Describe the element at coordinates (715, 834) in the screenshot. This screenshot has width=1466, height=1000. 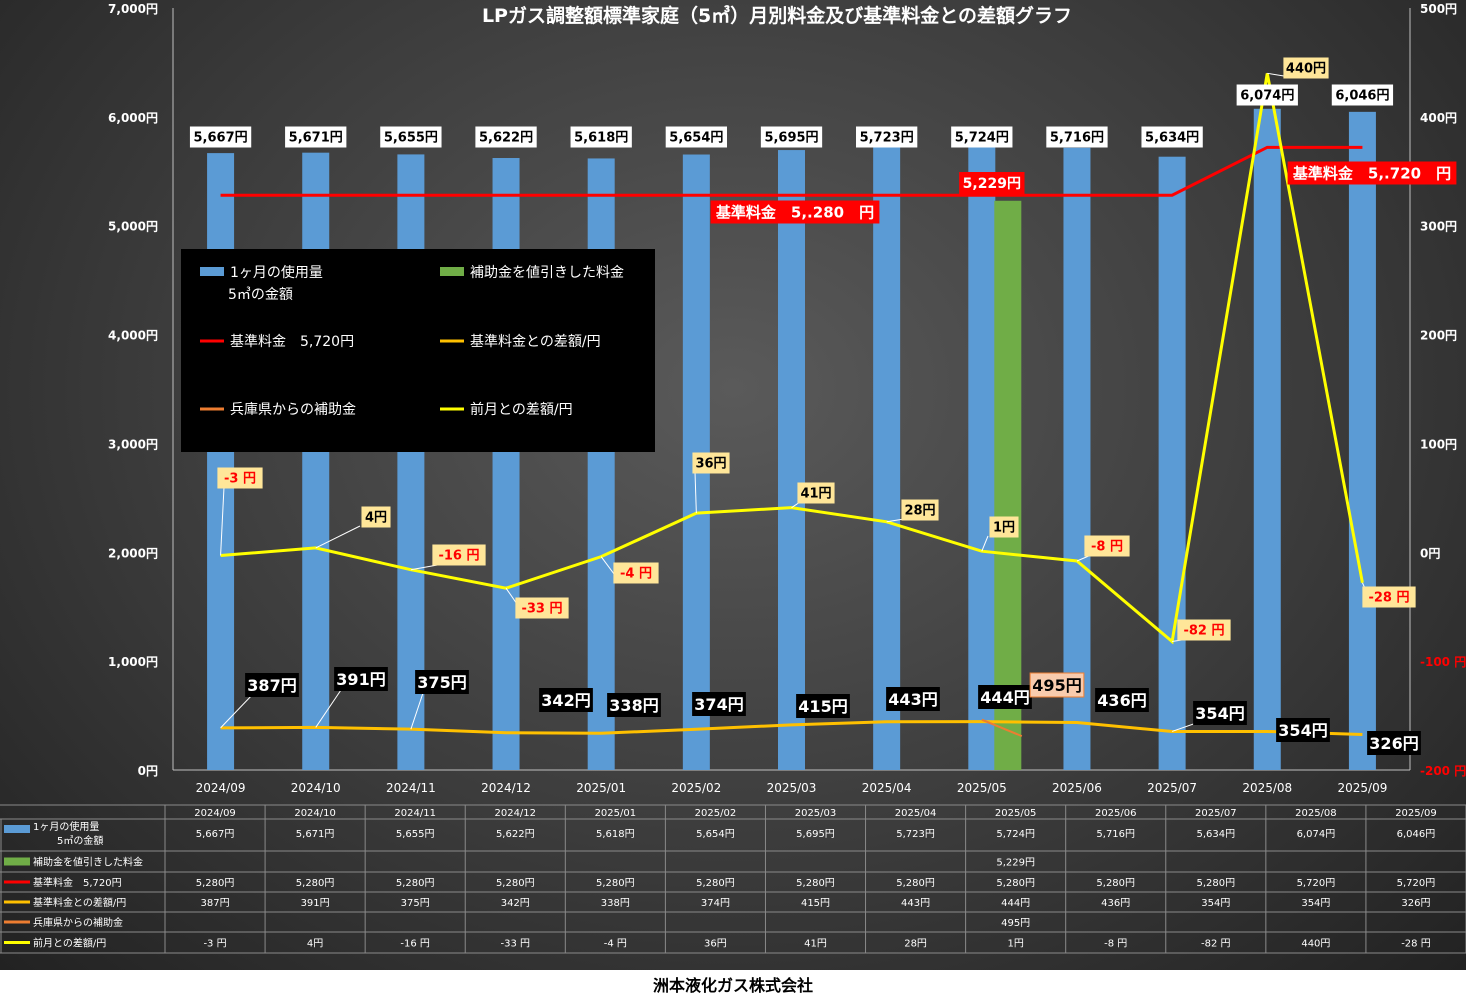
I see `table-cell: 5,654円` at that location.